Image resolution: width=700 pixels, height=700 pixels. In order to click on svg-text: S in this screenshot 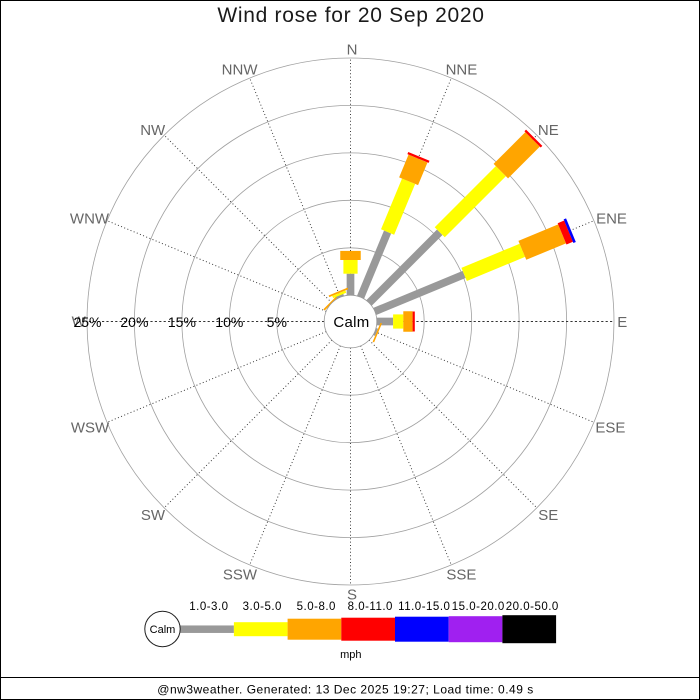, I will do `click(352, 594)`.